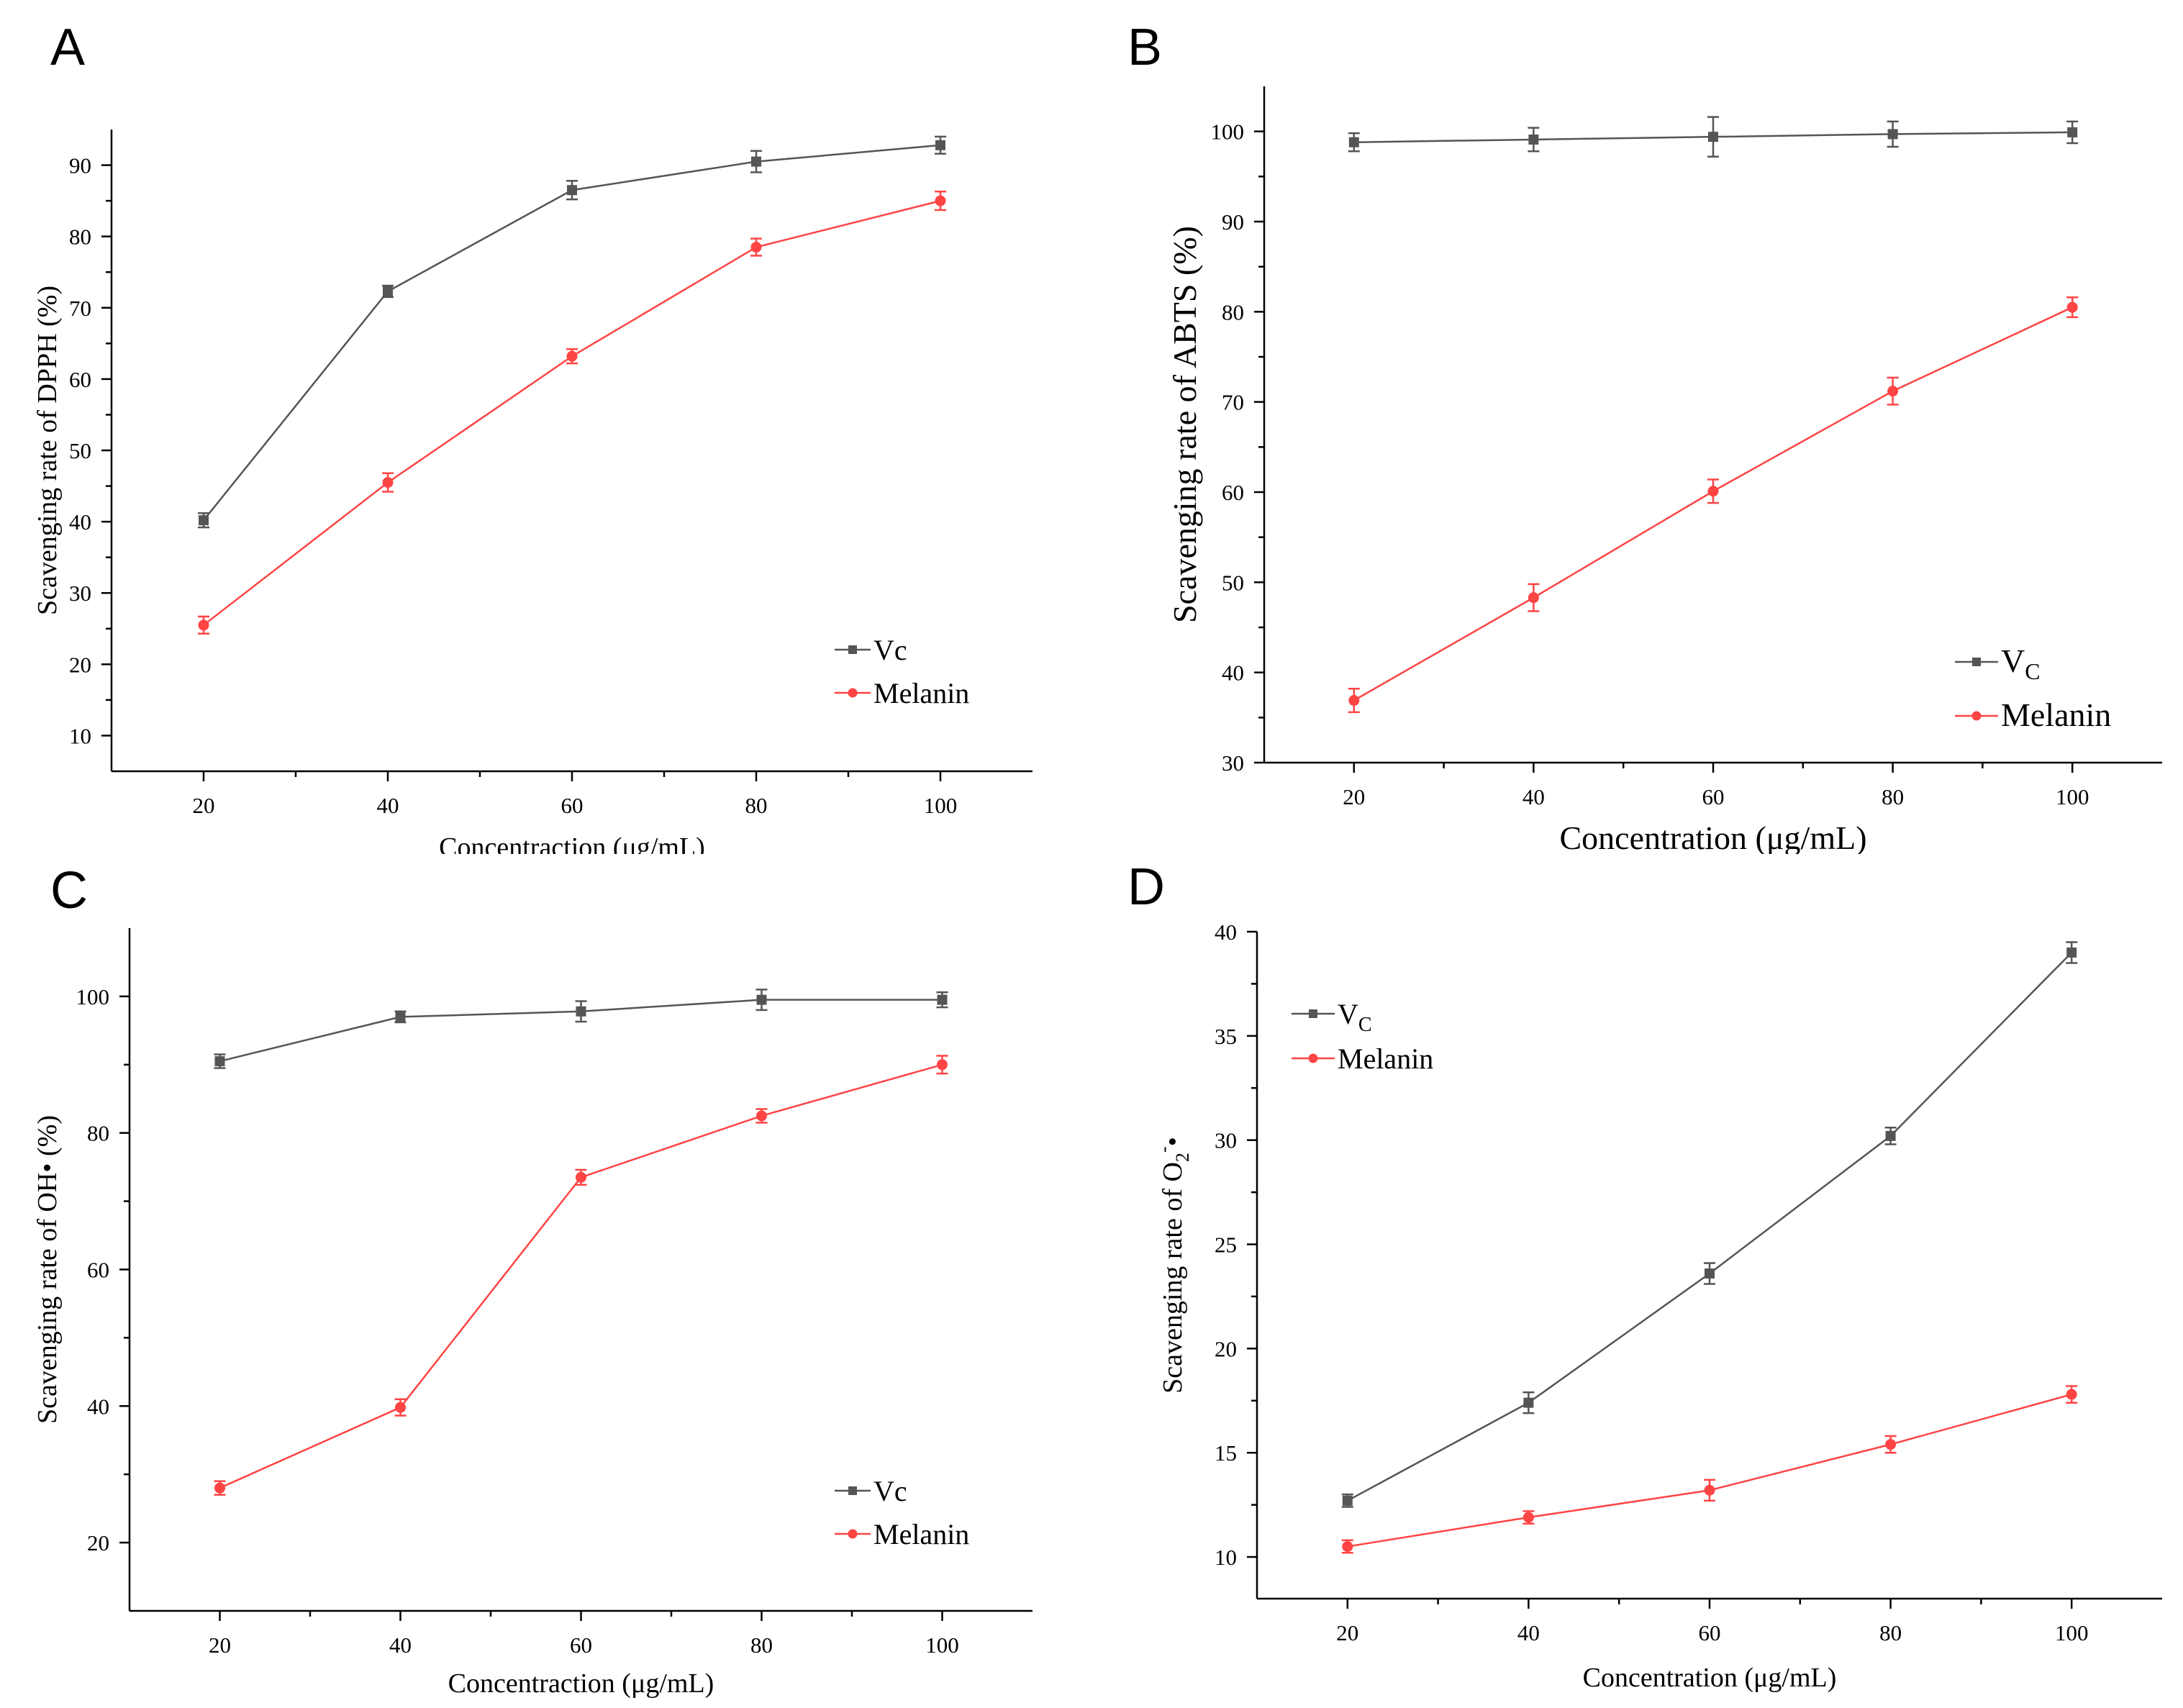 The image size is (2183, 1708). Describe the element at coordinates (80, 237) in the screenshot. I see `y-tick-label-a: 80` at that location.